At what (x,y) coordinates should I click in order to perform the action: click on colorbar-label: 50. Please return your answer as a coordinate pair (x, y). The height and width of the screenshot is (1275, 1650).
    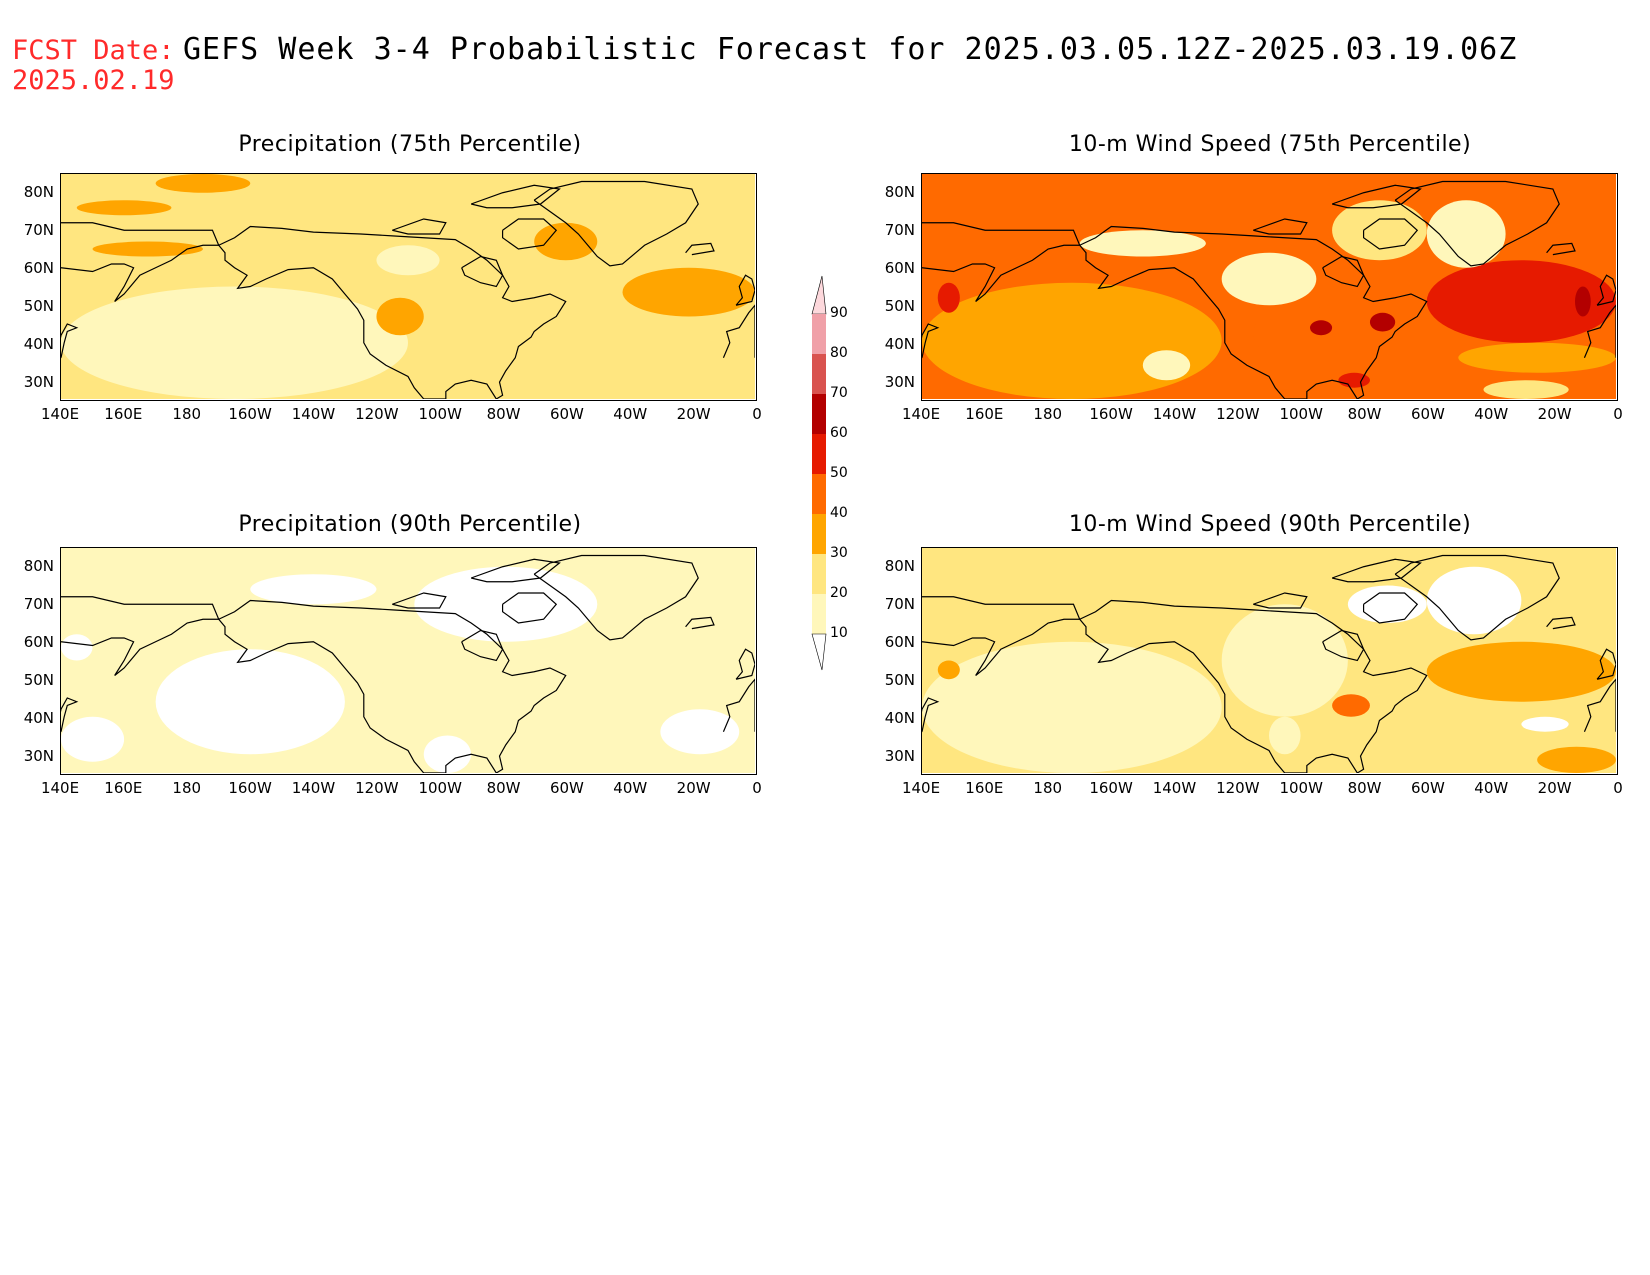
    Looking at the image, I should click on (839, 473).